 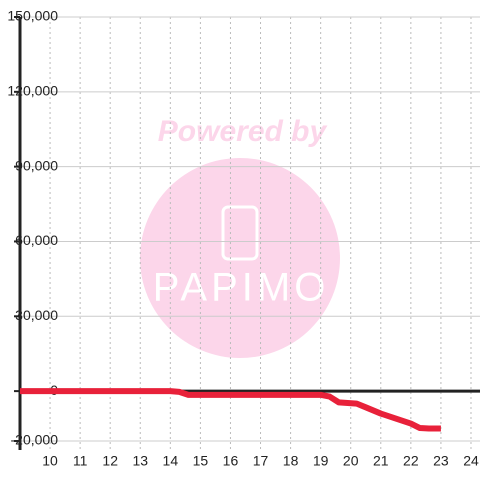 What do you see at coordinates (201, 461) in the screenshot?
I see `x-tick-label: 15` at bounding box center [201, 461].